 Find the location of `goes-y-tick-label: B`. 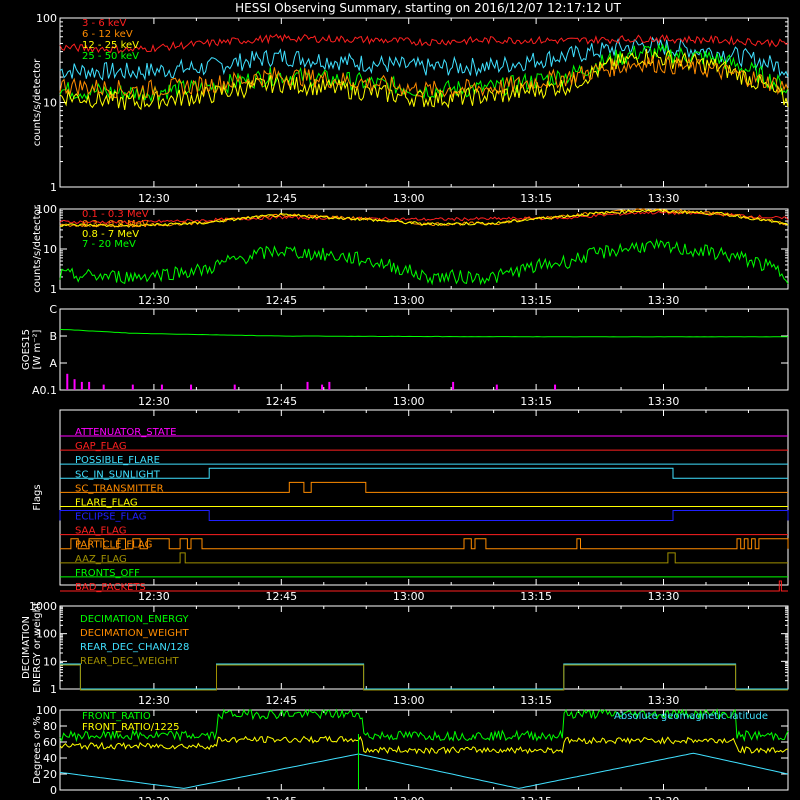

goes-y-tick-label: B is located at coordinates (53, 336).